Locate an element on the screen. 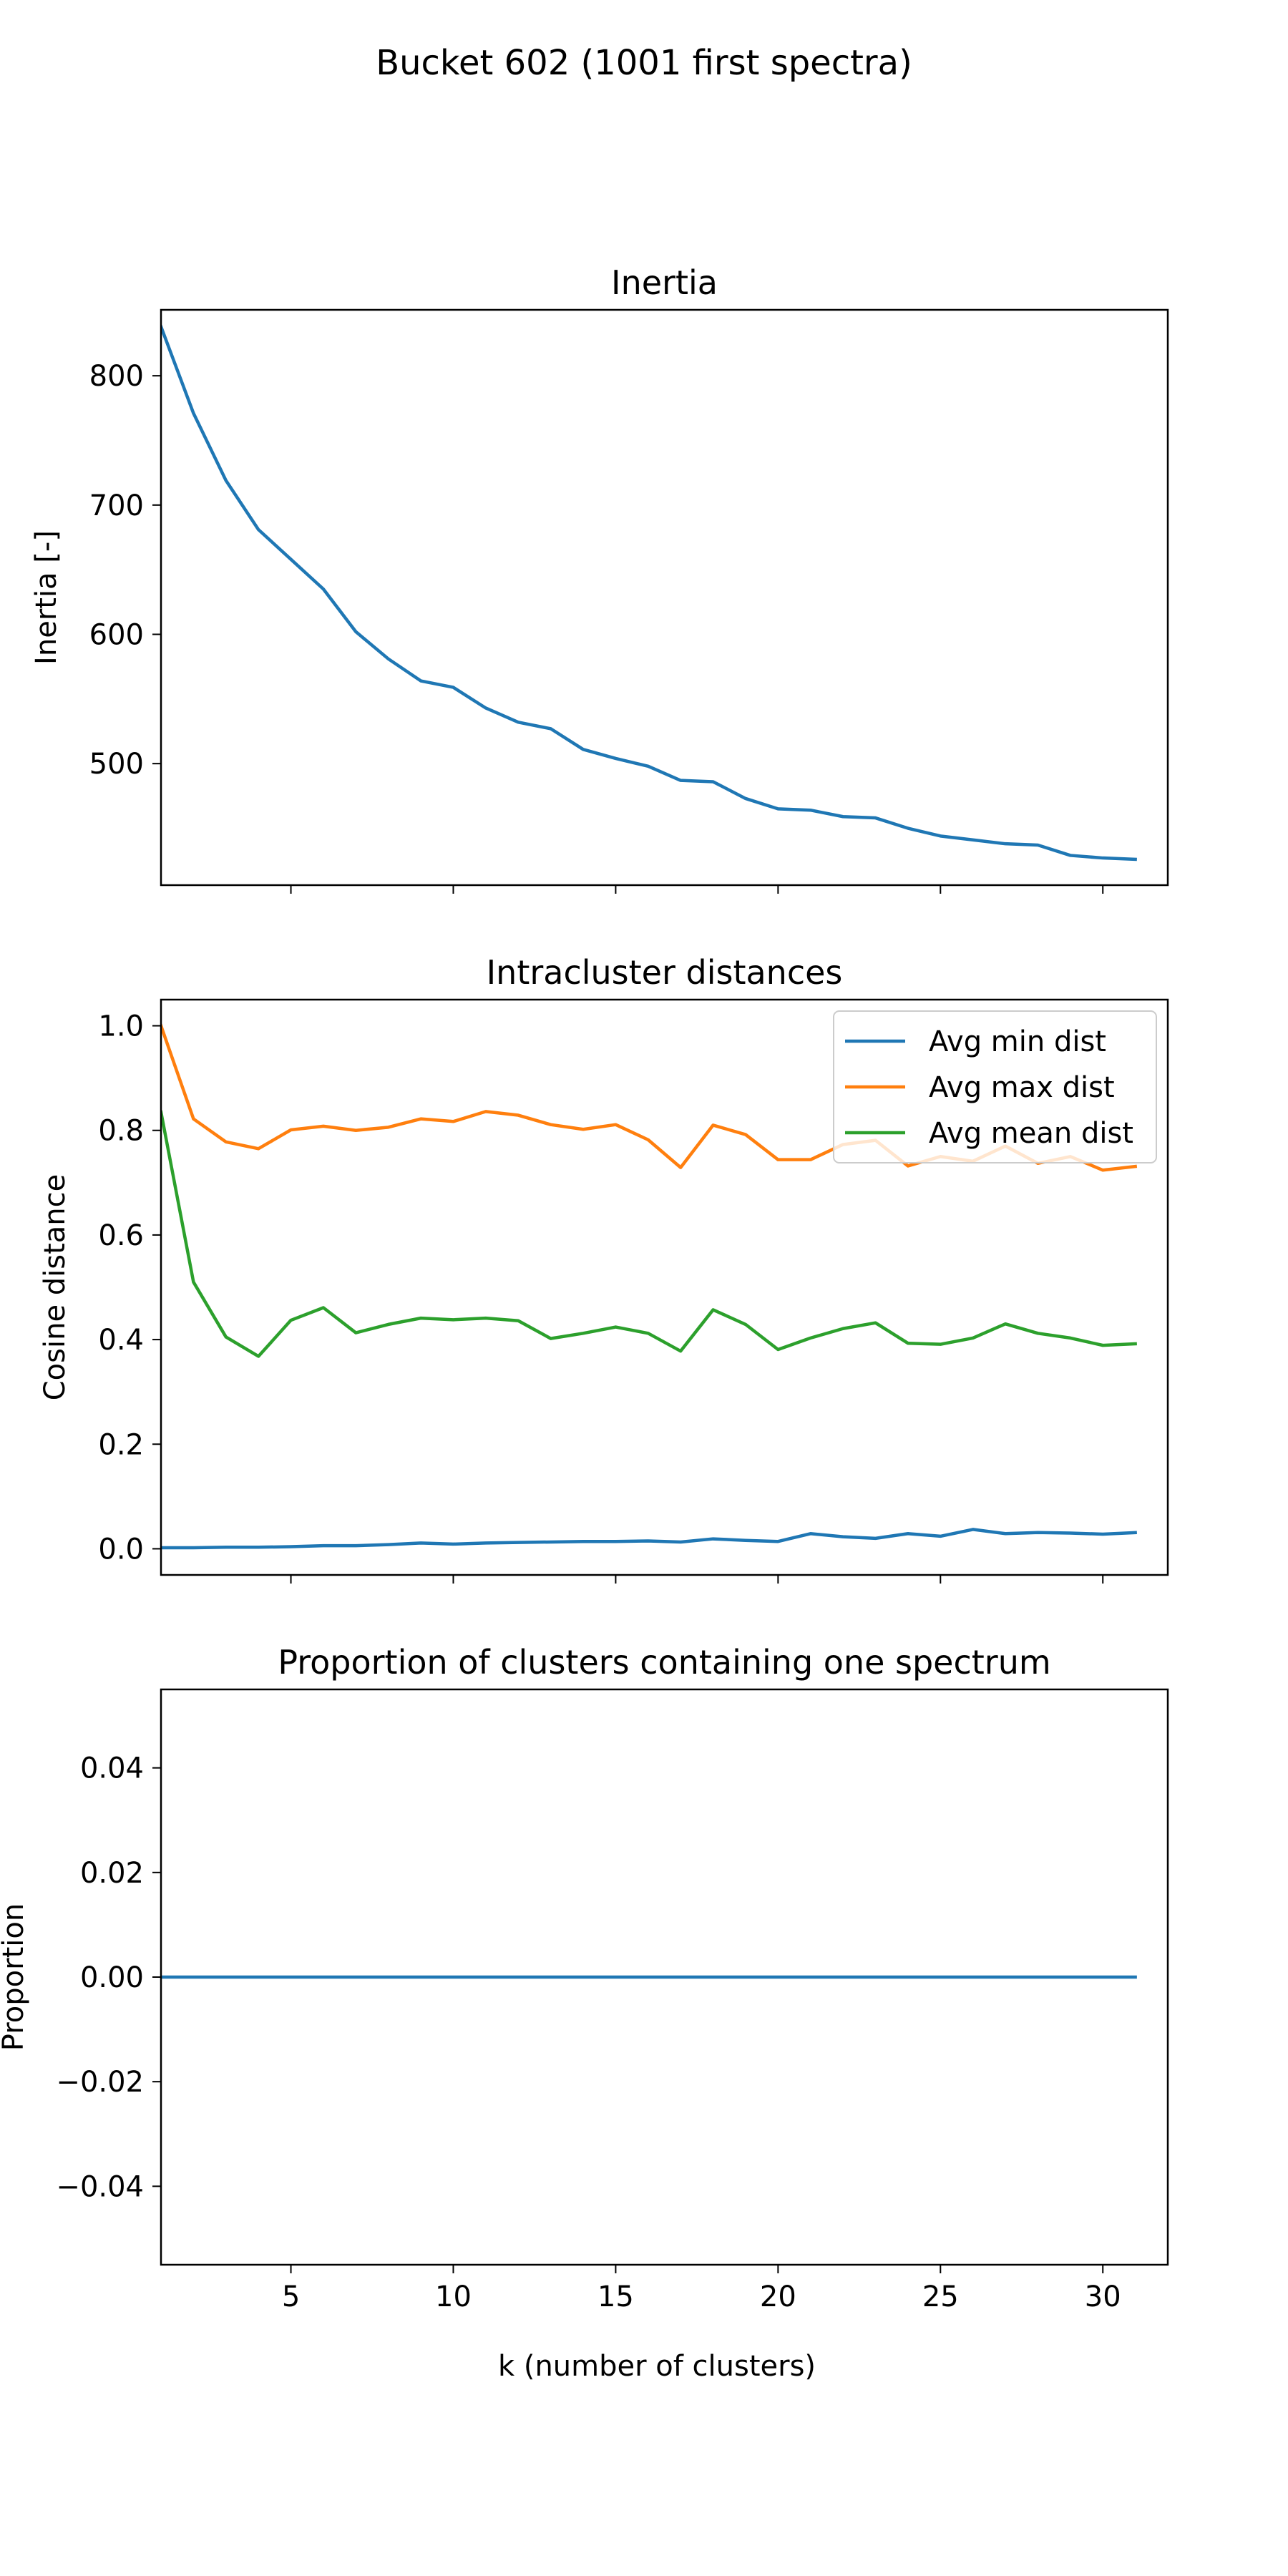 The width and height of the screenshot is (1288, 2576). singleton-proportion-x-tick-label: 10 is located at coordinates (453, 2296).